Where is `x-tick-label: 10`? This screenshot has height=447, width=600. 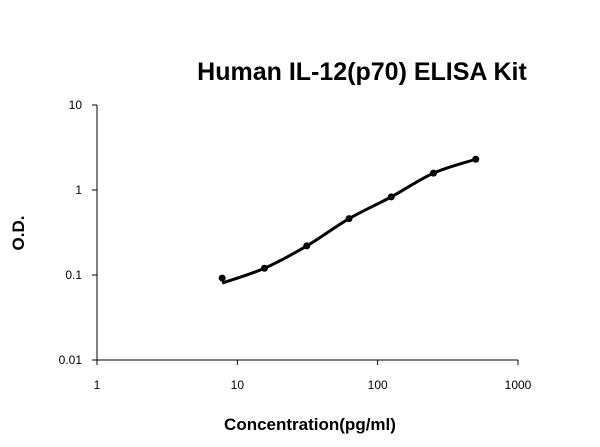 x-tick-label: 10 is located at coordinates (238, 385).